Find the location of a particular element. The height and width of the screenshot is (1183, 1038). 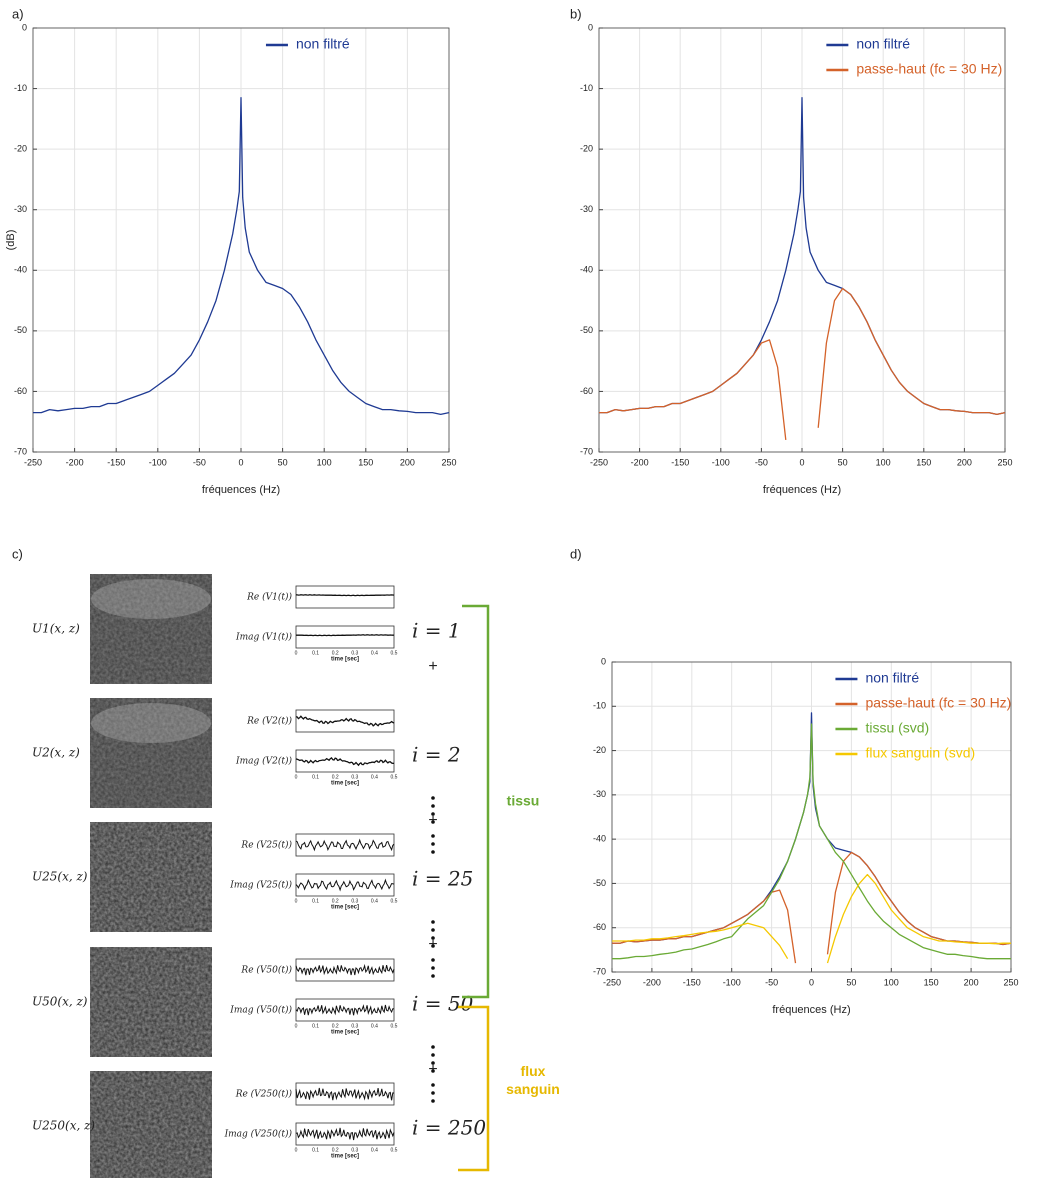

x-tick-label: -50 is located at coordinates (771, 982).